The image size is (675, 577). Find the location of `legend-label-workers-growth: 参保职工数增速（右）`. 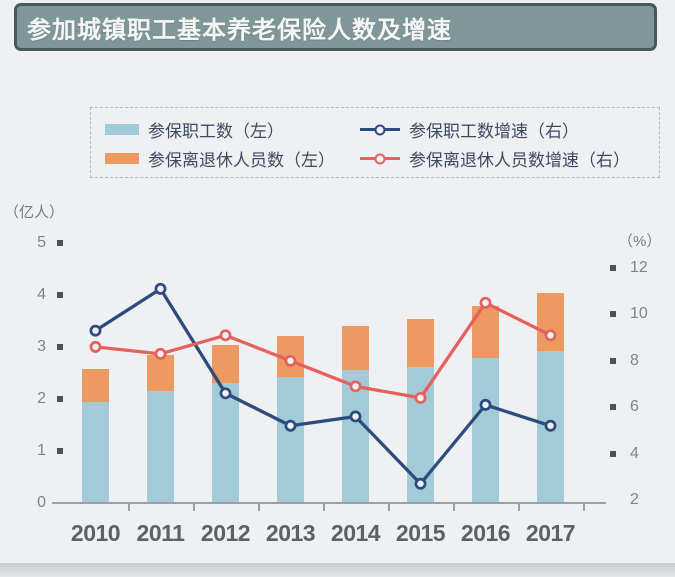

legend-label-workers-growth: 参保职工数增速（右） is located at coordinates (494, 131).